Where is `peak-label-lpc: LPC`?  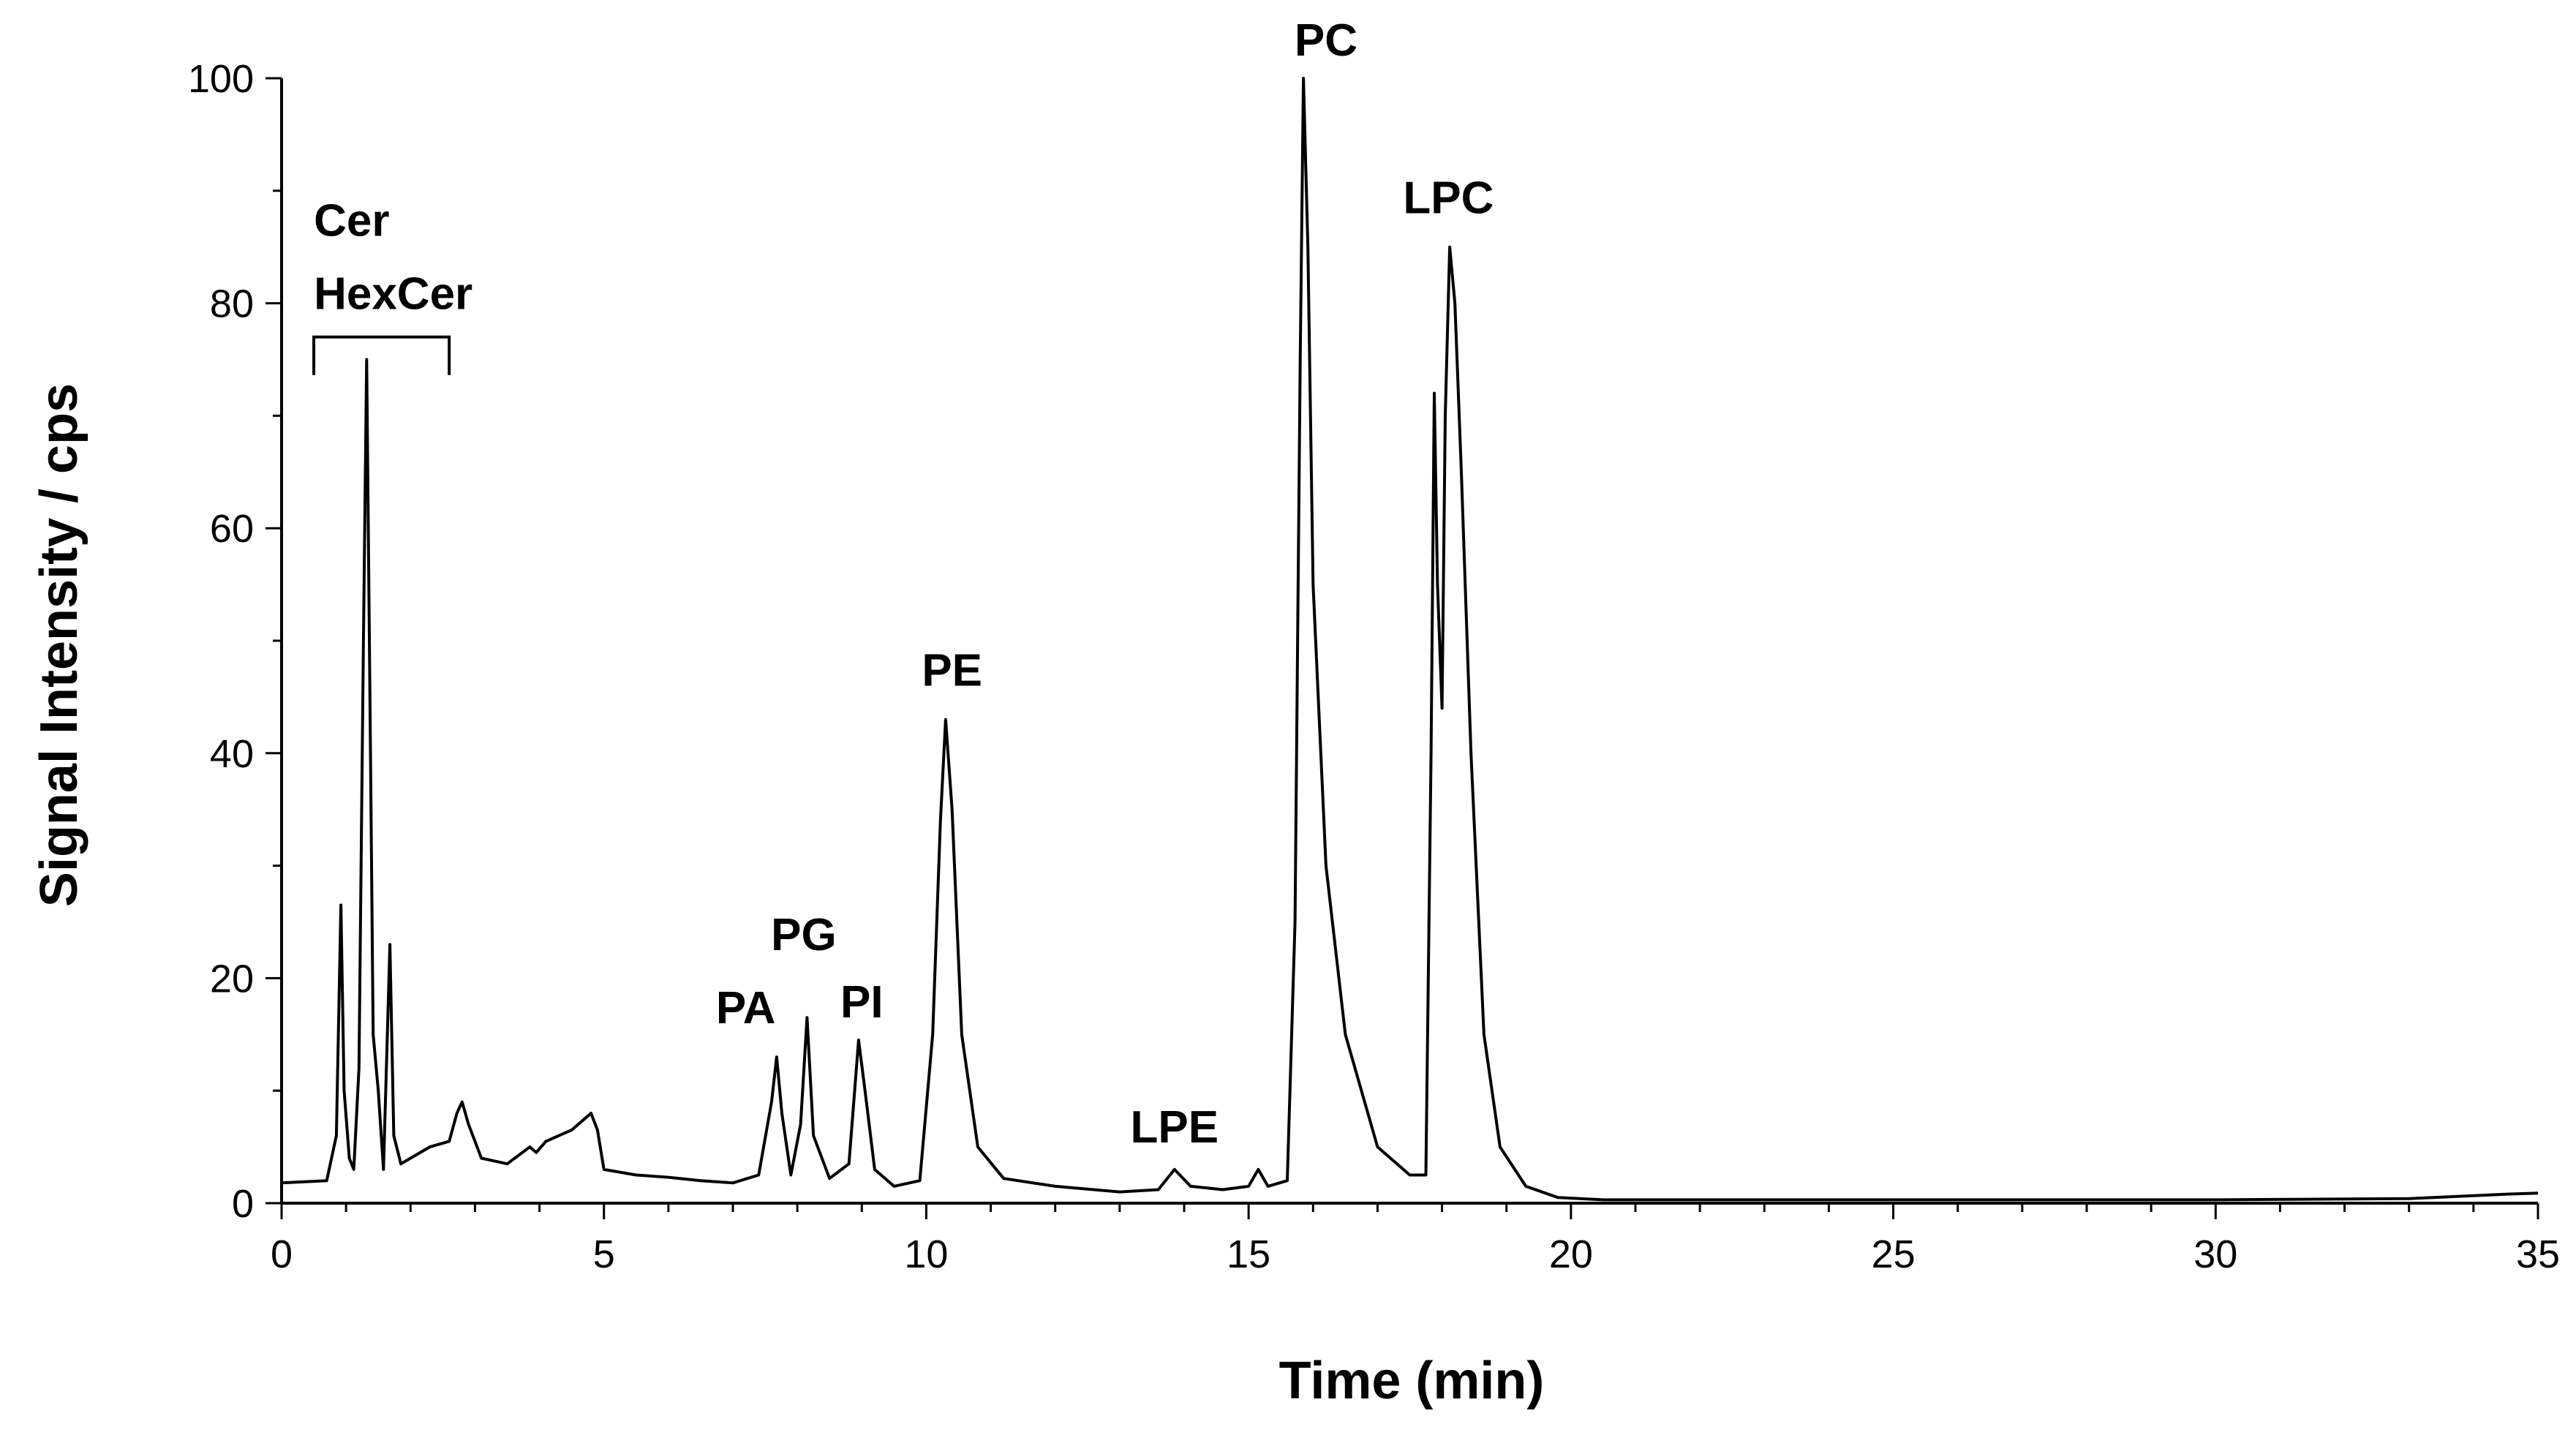 peak-label-lpc: LPC is located at coordinates (1448, 198).